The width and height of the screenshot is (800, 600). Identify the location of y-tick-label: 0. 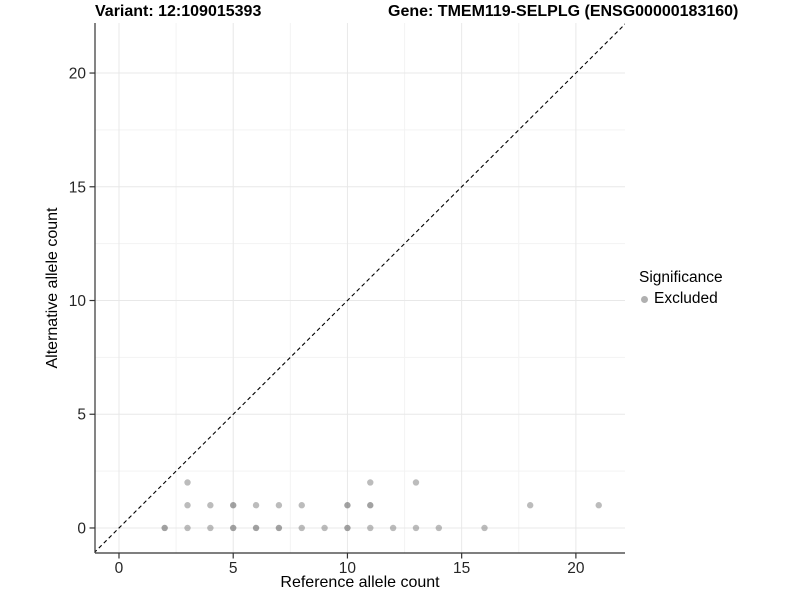
(81, 528).